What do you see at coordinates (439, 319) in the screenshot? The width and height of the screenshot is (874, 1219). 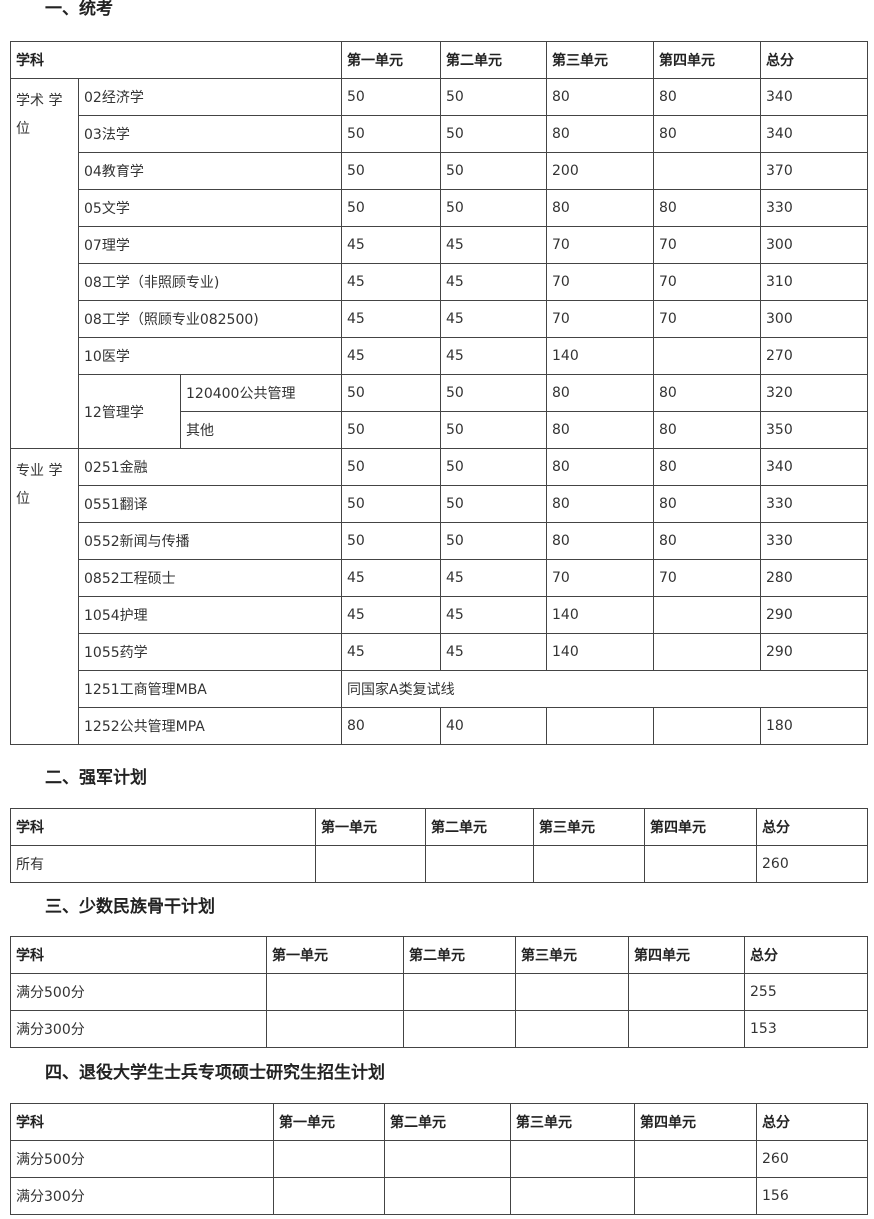 I see `table-row: 08工学（照顾专业082500) 45 45 70 70 300` at bounding box center [439, 319].